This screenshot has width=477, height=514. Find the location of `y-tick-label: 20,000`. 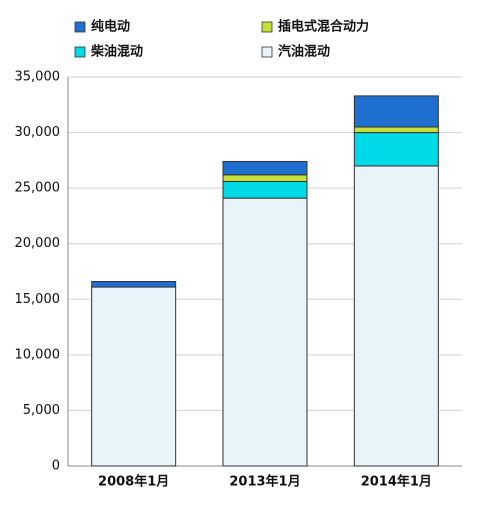

y-tick-label: 20,000 is located at coordinates (38, 243).